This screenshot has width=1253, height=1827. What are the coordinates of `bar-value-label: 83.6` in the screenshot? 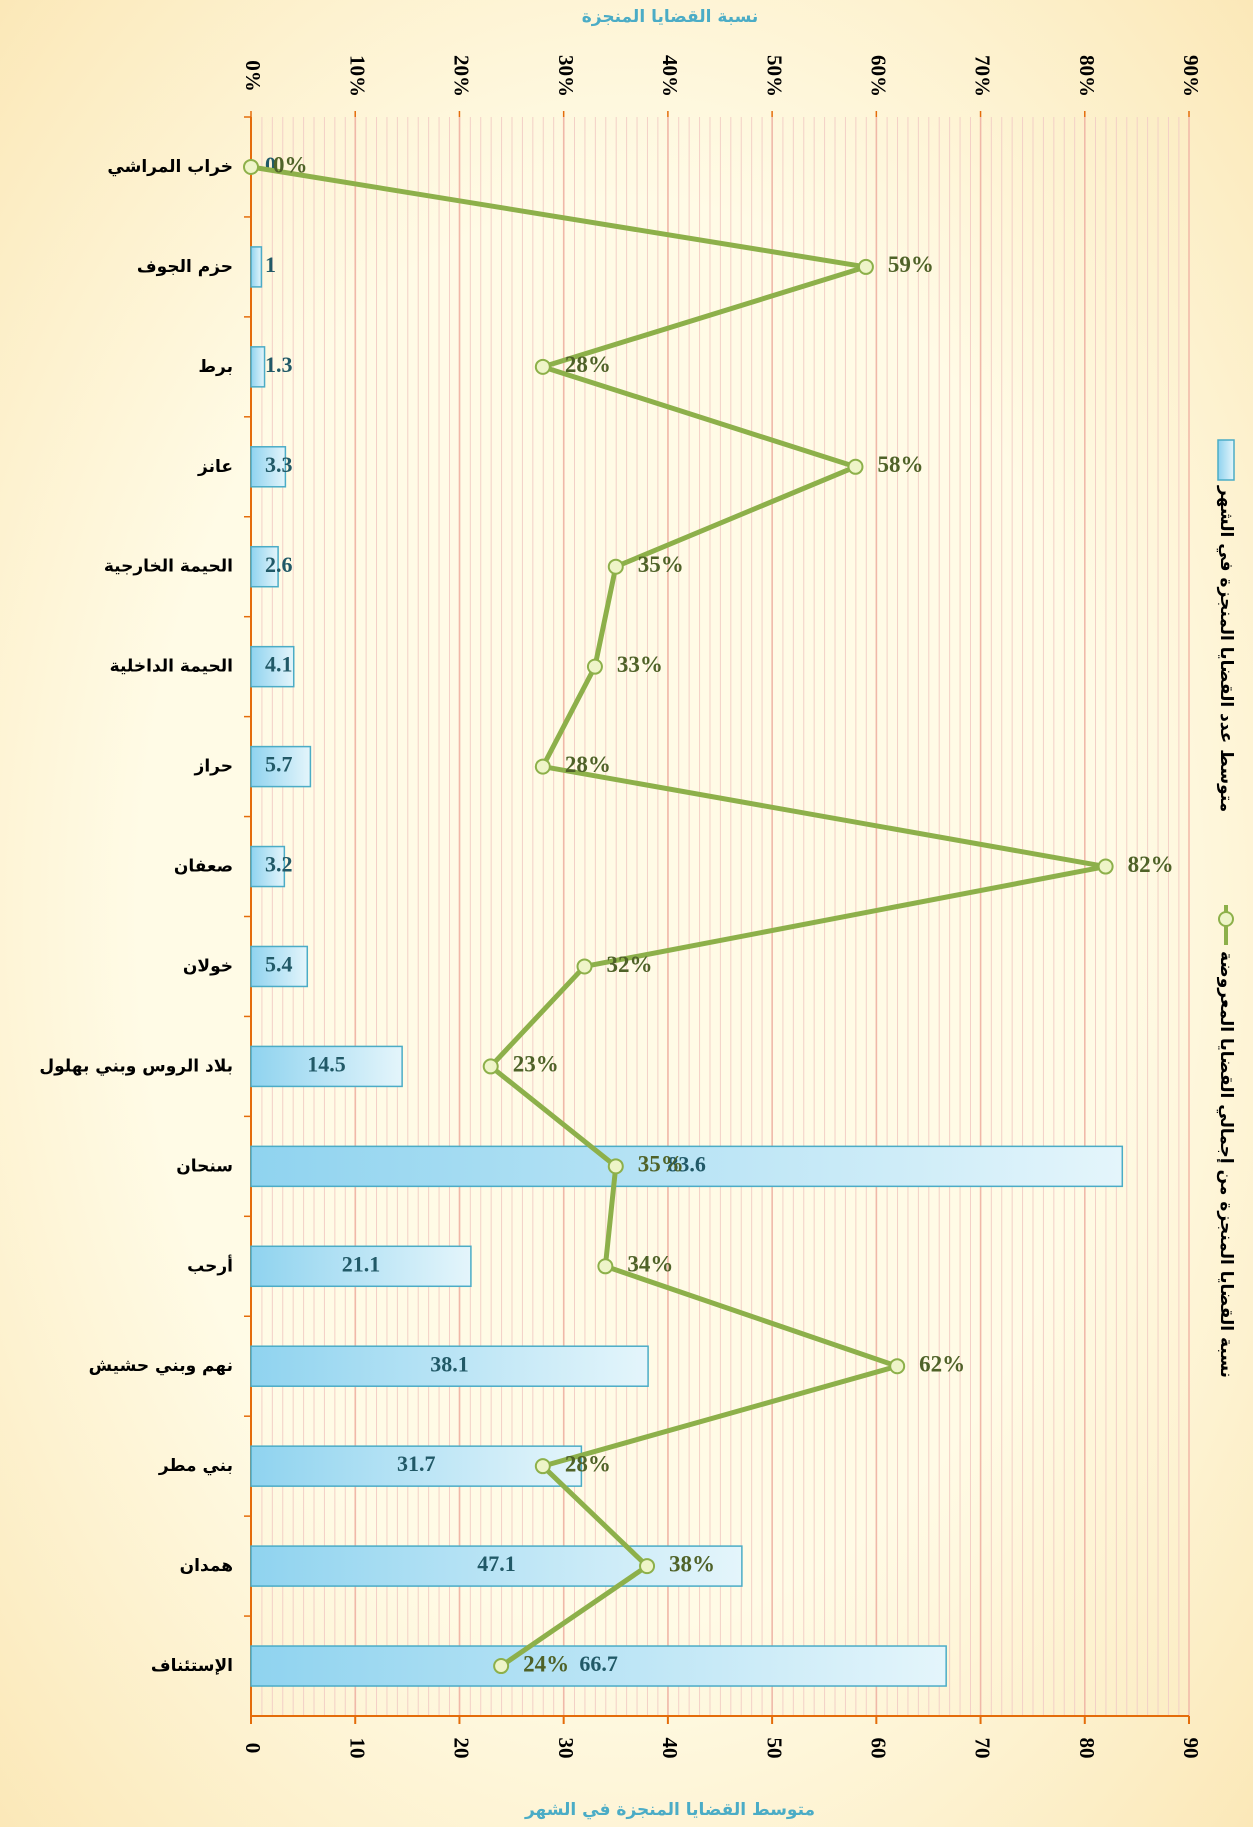 It's located at (686, 1163).